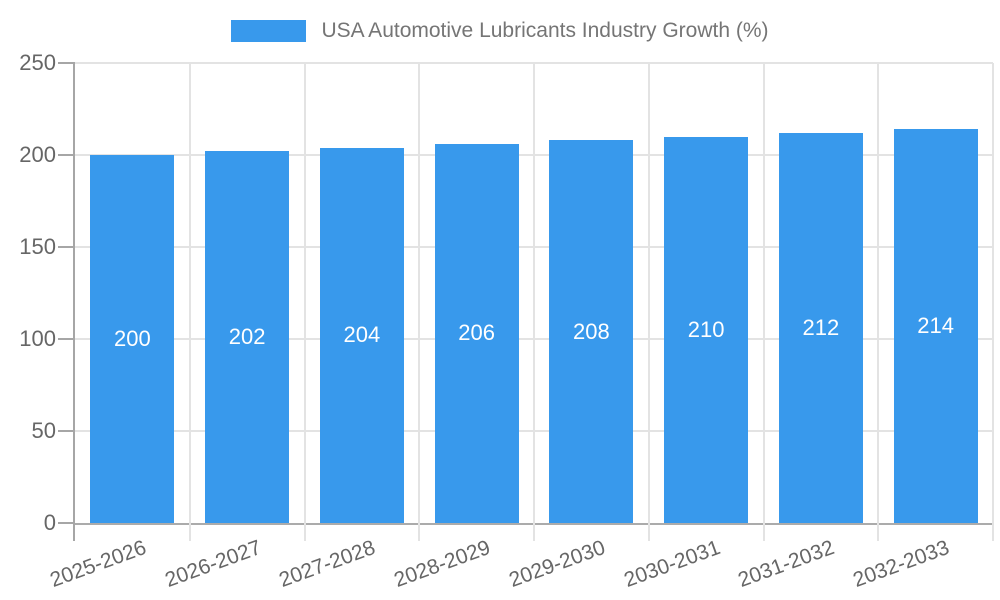  I want to click on bar-value-label: 202, so click(247, 337).